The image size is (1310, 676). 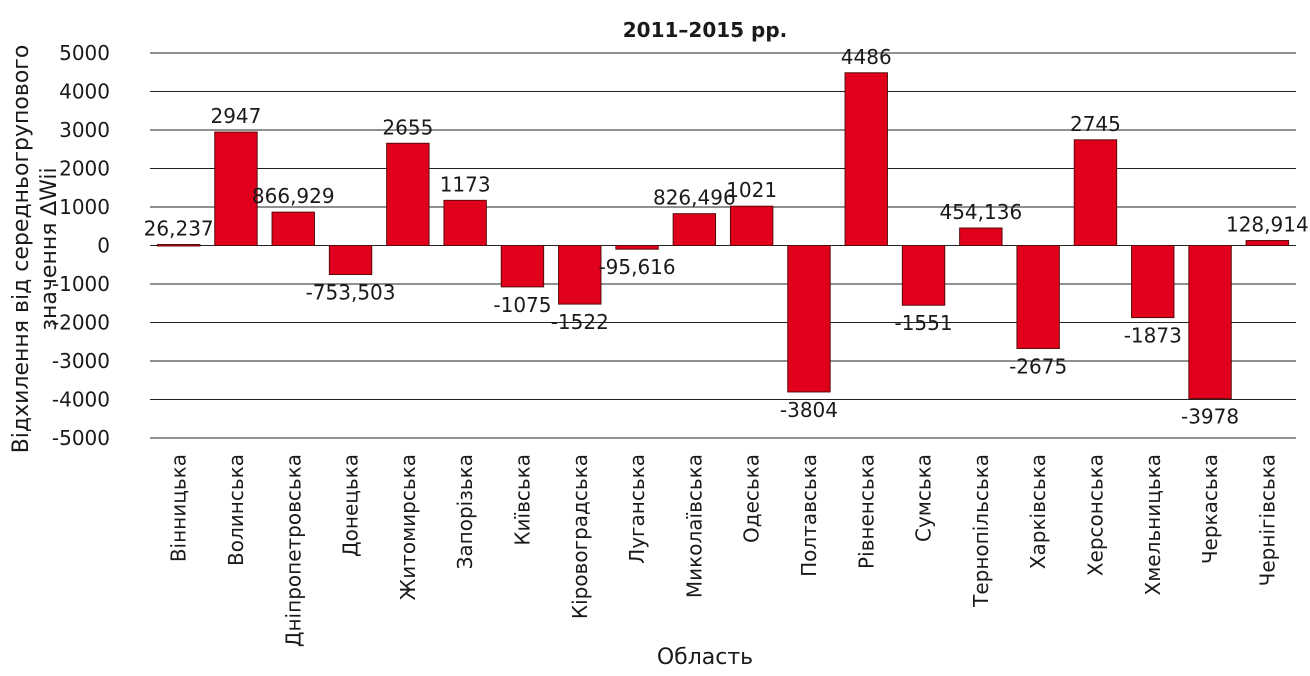 What do you see at coordinates (1267, 520) in the screenshot?
I see `category-label: Чернігівська` at bounding box center [1267, 520].